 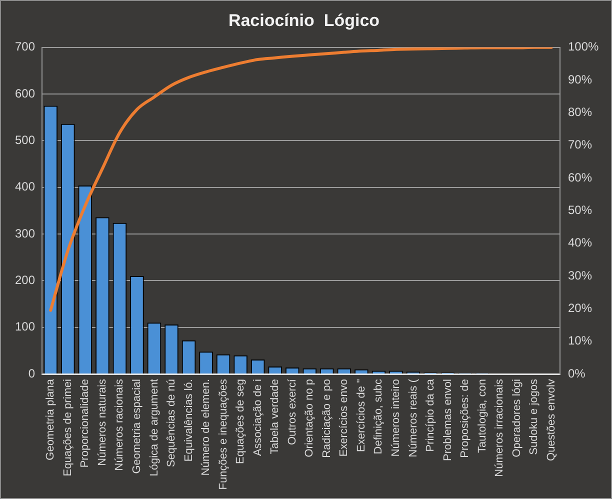 What do you see at coordinates (310, 418) in the screenshot?
I see `x-tick-label: Orientação no p` at bounding box center [310, 418].